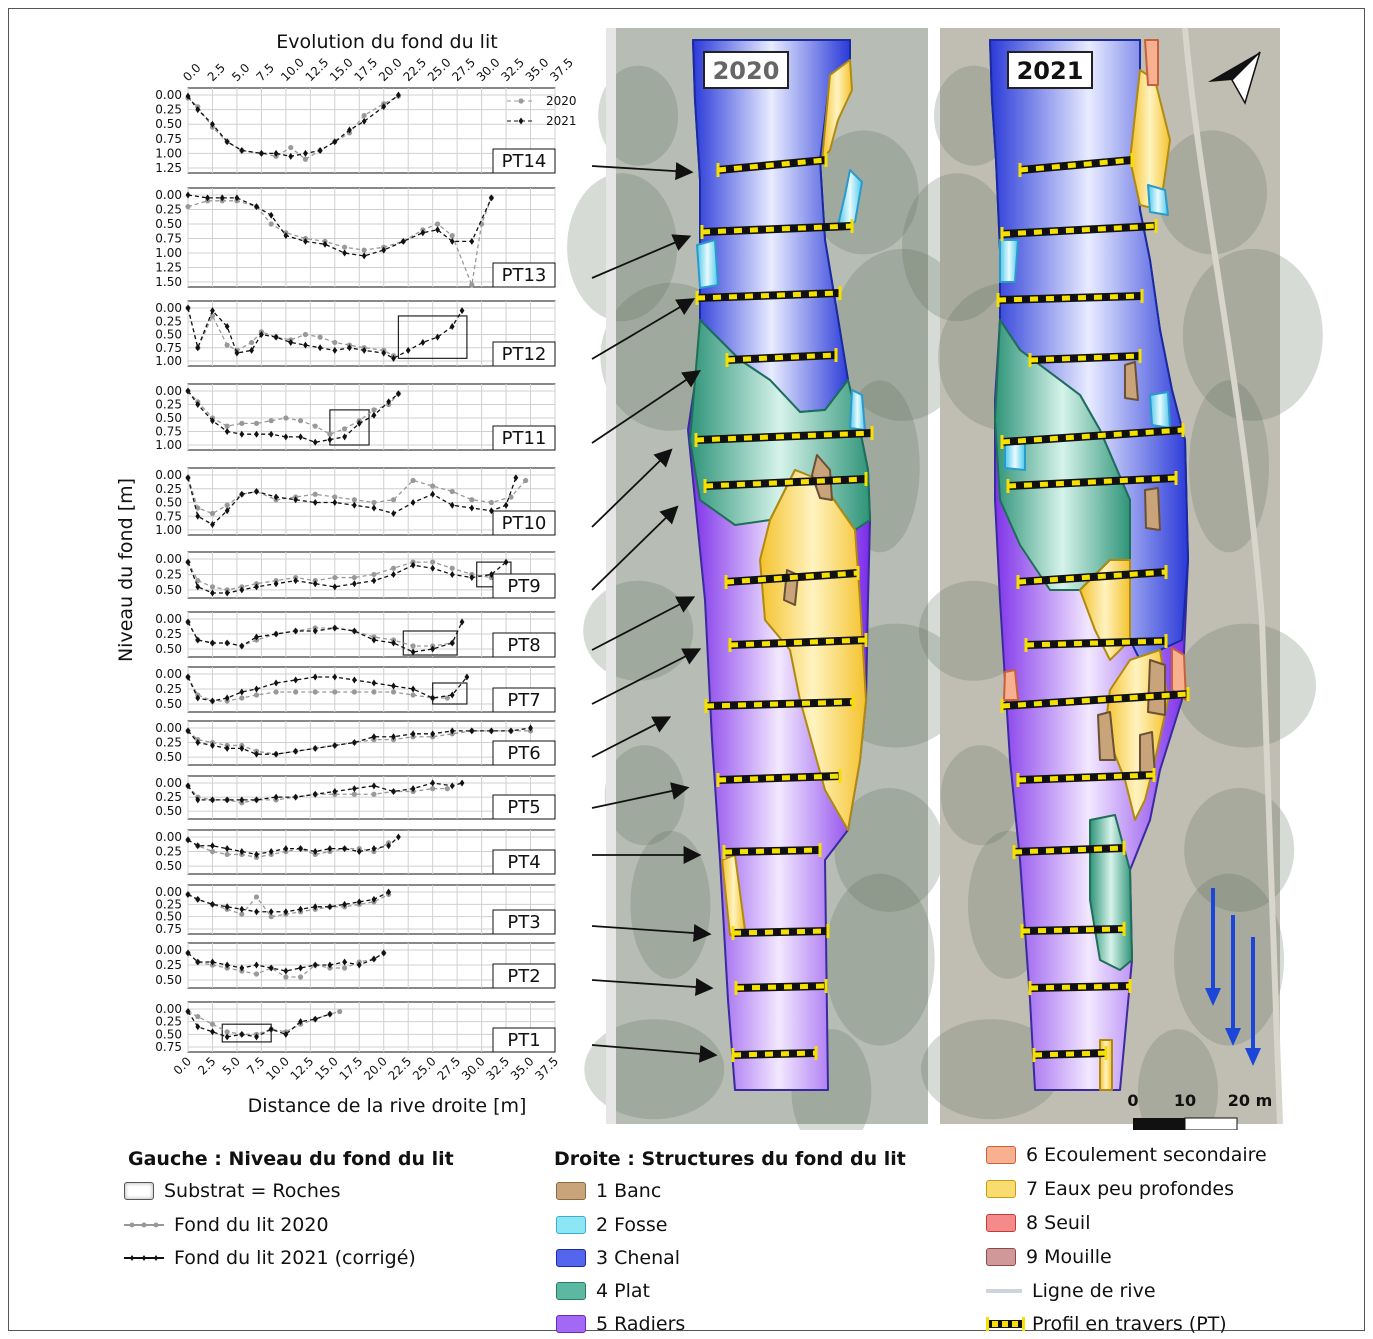 The width and height of the screenshot is (1373, 1339). Describe the element at coordinates (571, 1258) in the screenshot. I see `chenal-swatch` at that location.